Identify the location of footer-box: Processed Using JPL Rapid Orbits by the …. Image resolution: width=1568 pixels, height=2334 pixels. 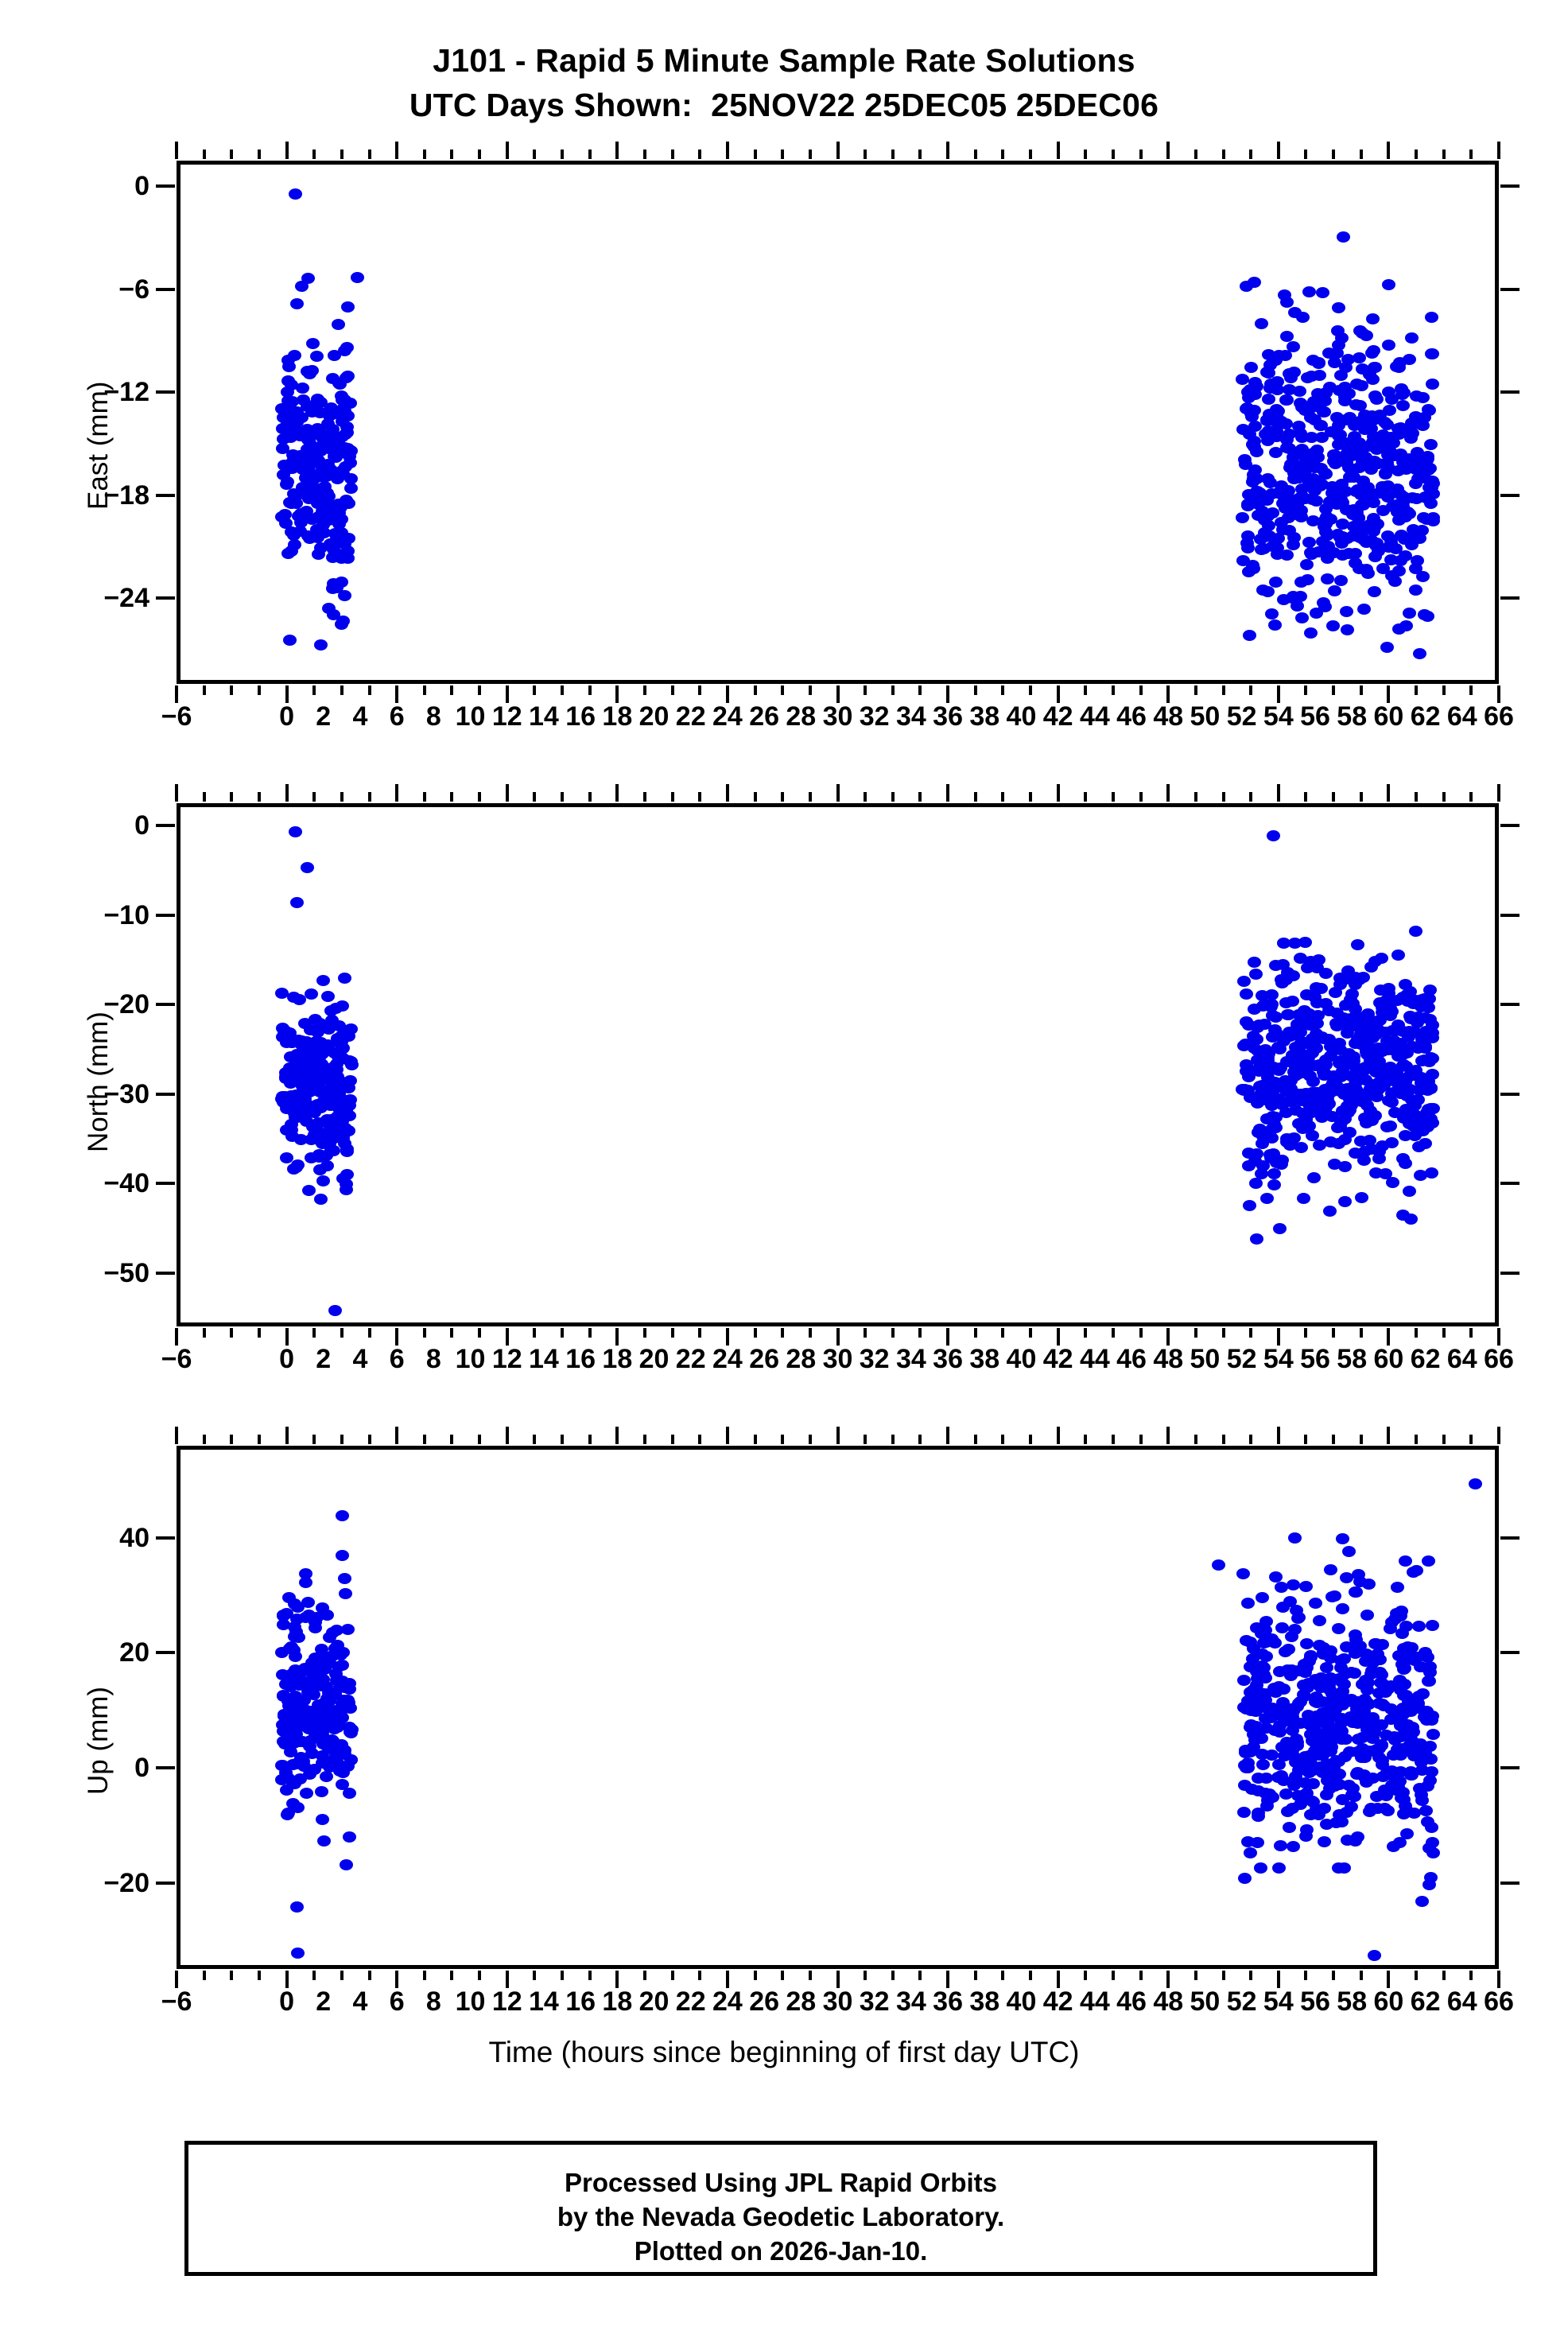
(780, 2208).